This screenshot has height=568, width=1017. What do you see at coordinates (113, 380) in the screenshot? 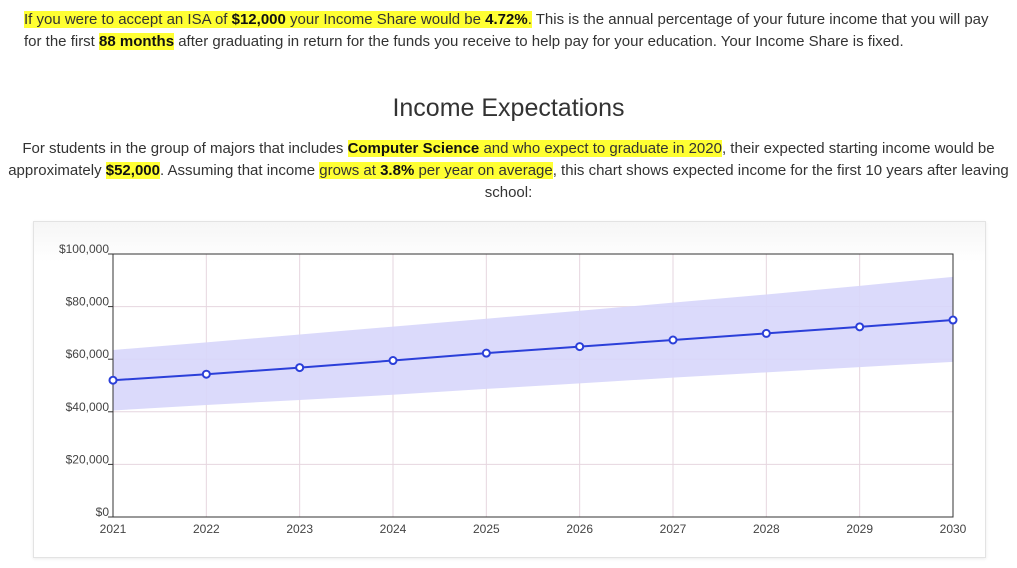
I see `data-point-2021` at bounding box center [113, 380].